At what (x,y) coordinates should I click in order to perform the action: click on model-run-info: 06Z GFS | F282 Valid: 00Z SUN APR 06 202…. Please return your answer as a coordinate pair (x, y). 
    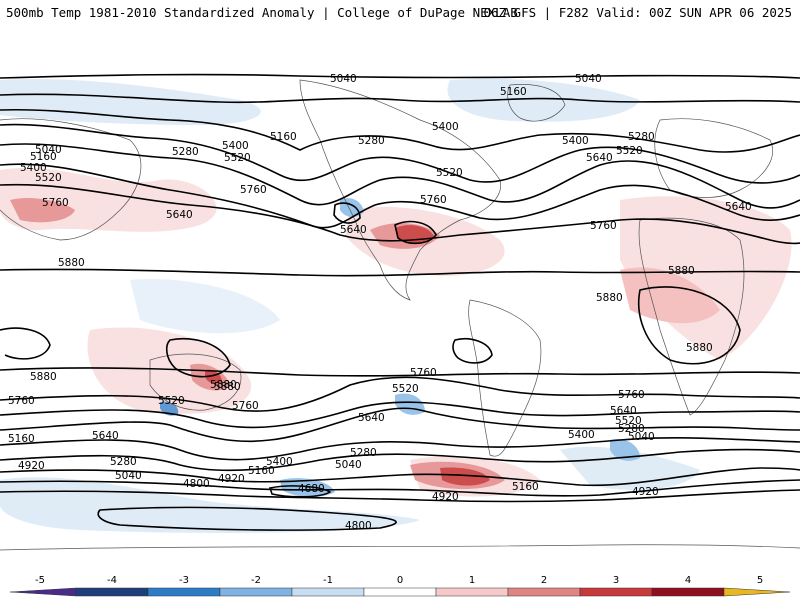
    Looking at the image, I should click on (637, 12).